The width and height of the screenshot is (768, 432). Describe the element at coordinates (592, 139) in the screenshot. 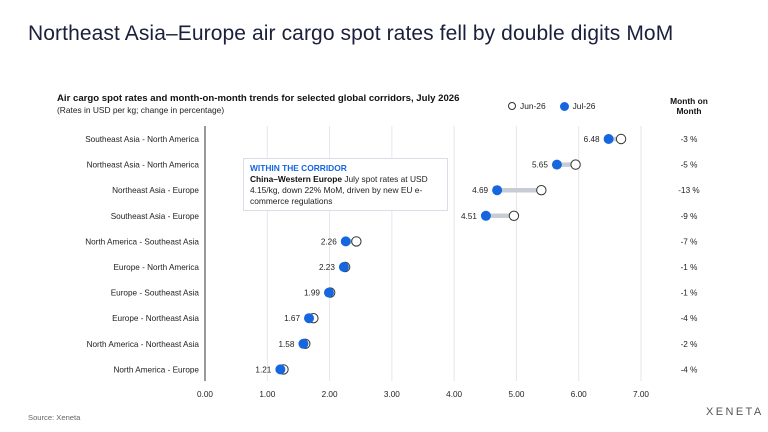

I see `jul-value-label: 6.48` at that location.